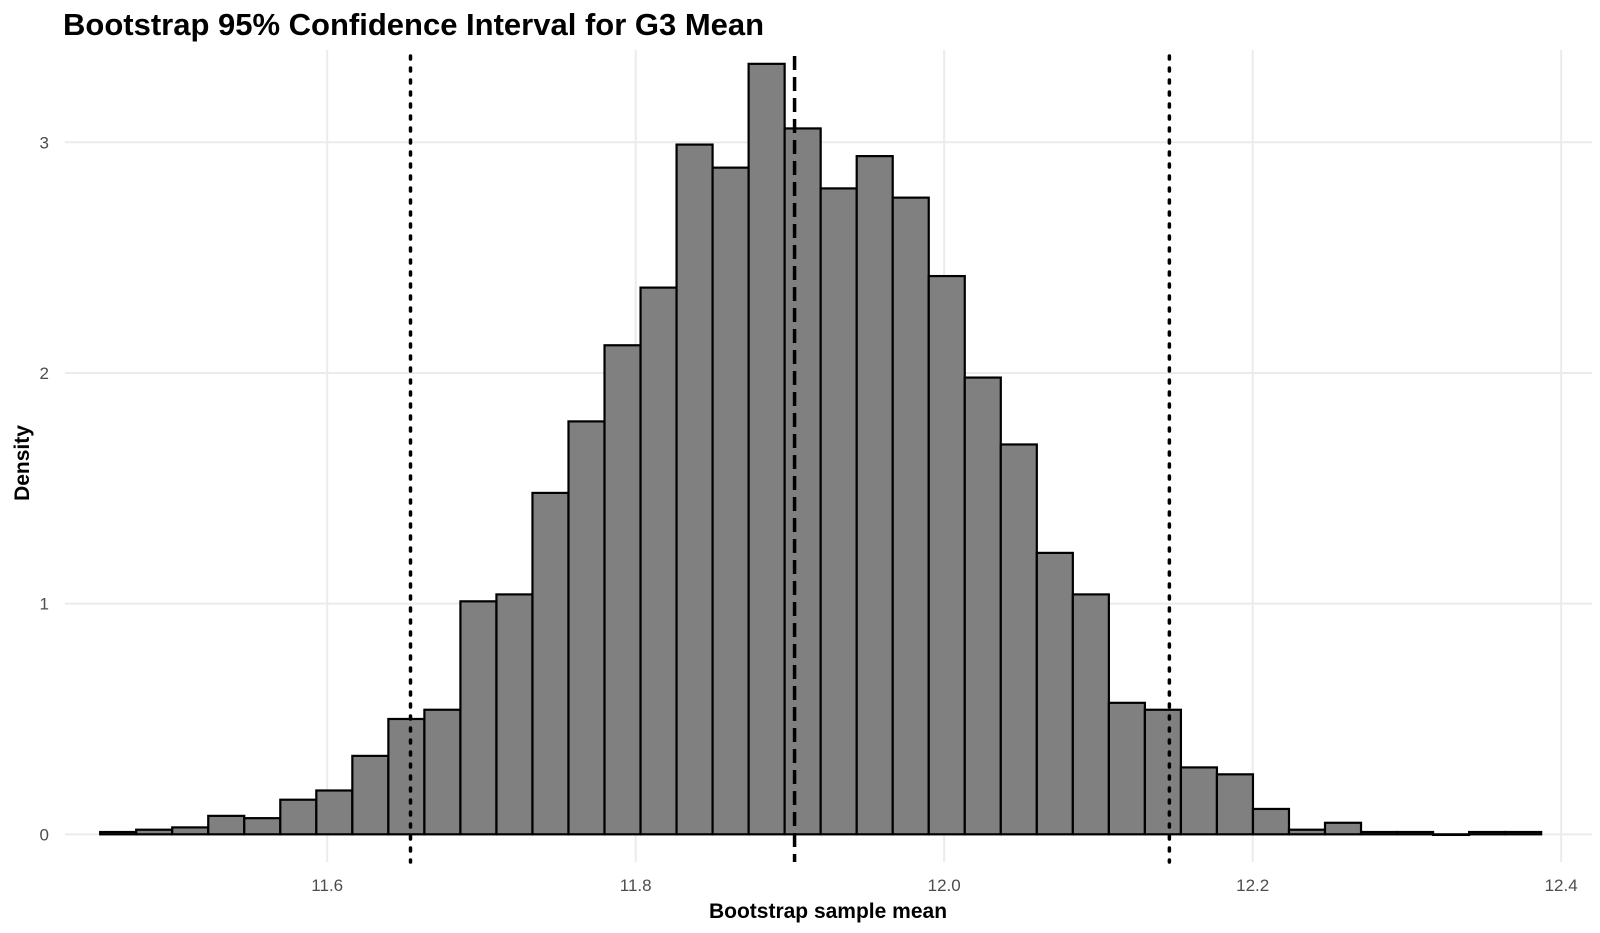  Describe the element at coordinates (1252, 885) in the screenshot. I see `x-tick-label: 12.2` at that location.